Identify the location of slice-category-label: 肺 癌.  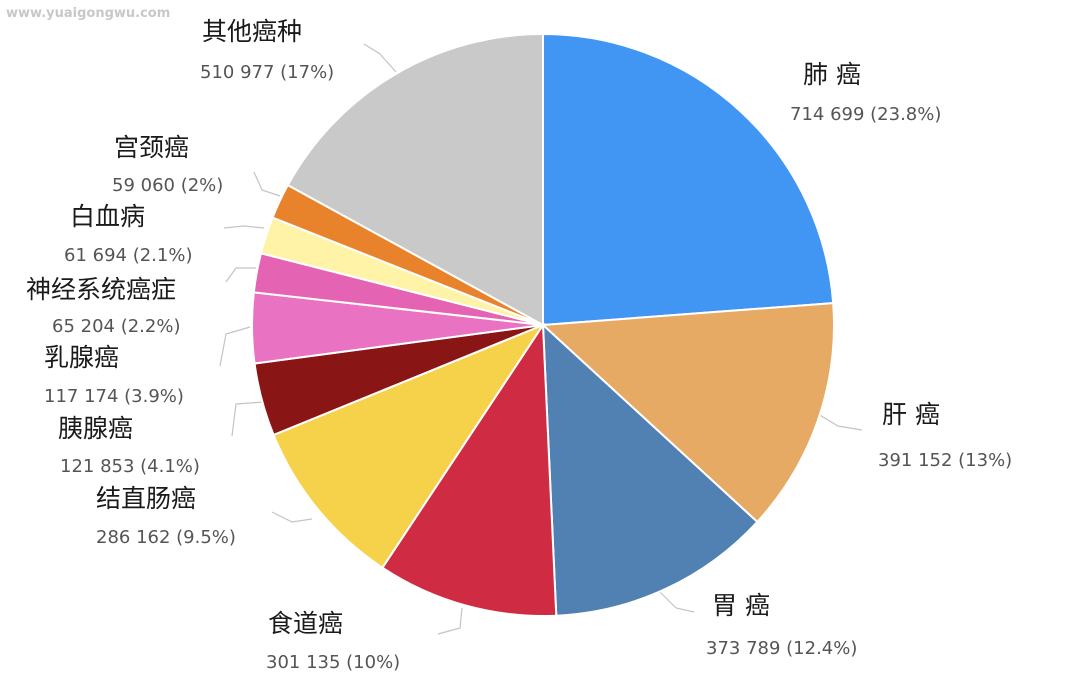
(832, 74).